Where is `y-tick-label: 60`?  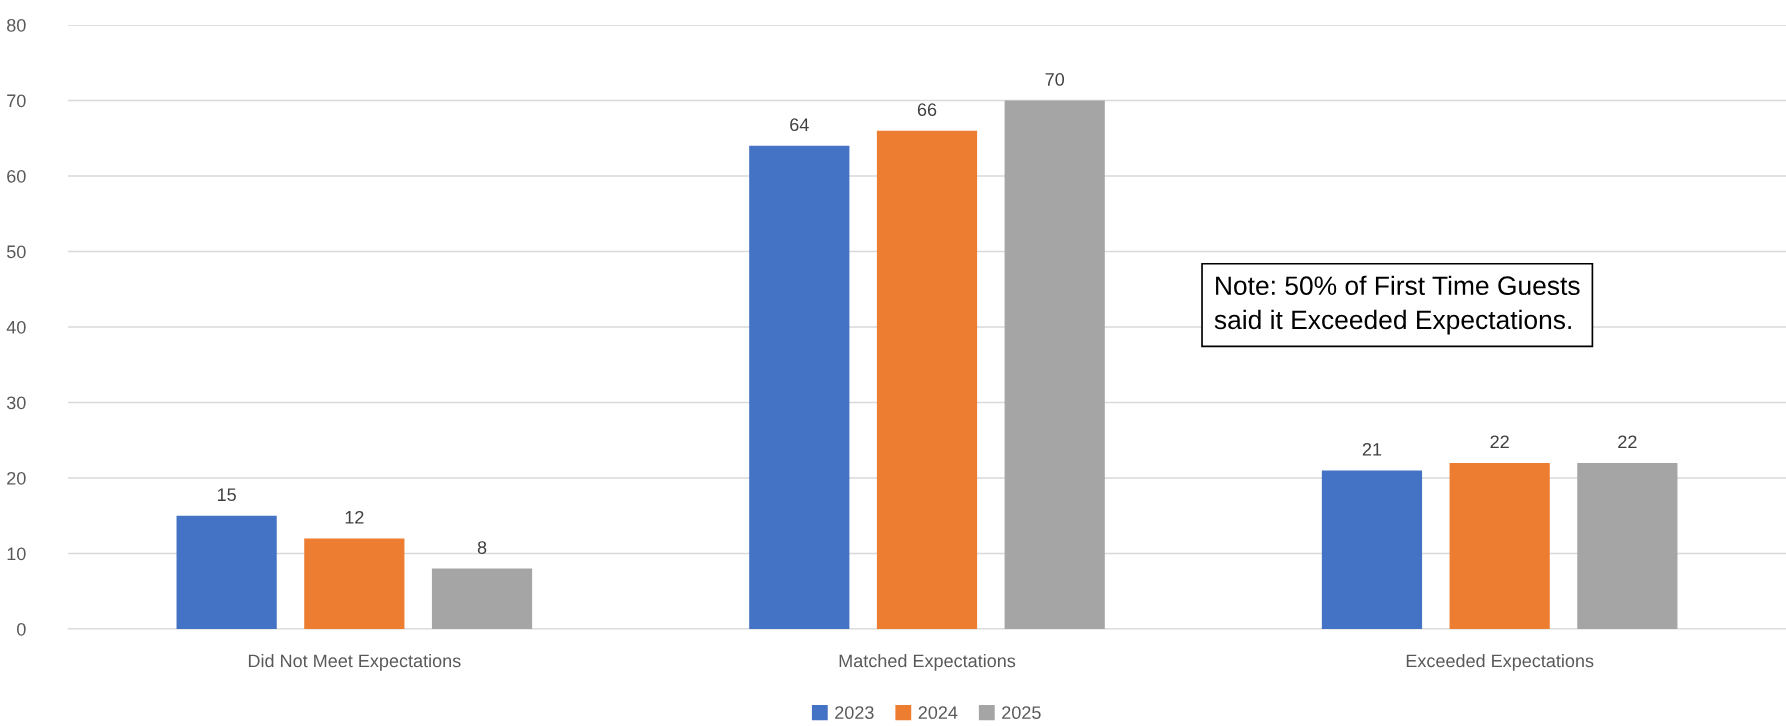 y-tick-label: 60 is located at coordinates (16, 176).